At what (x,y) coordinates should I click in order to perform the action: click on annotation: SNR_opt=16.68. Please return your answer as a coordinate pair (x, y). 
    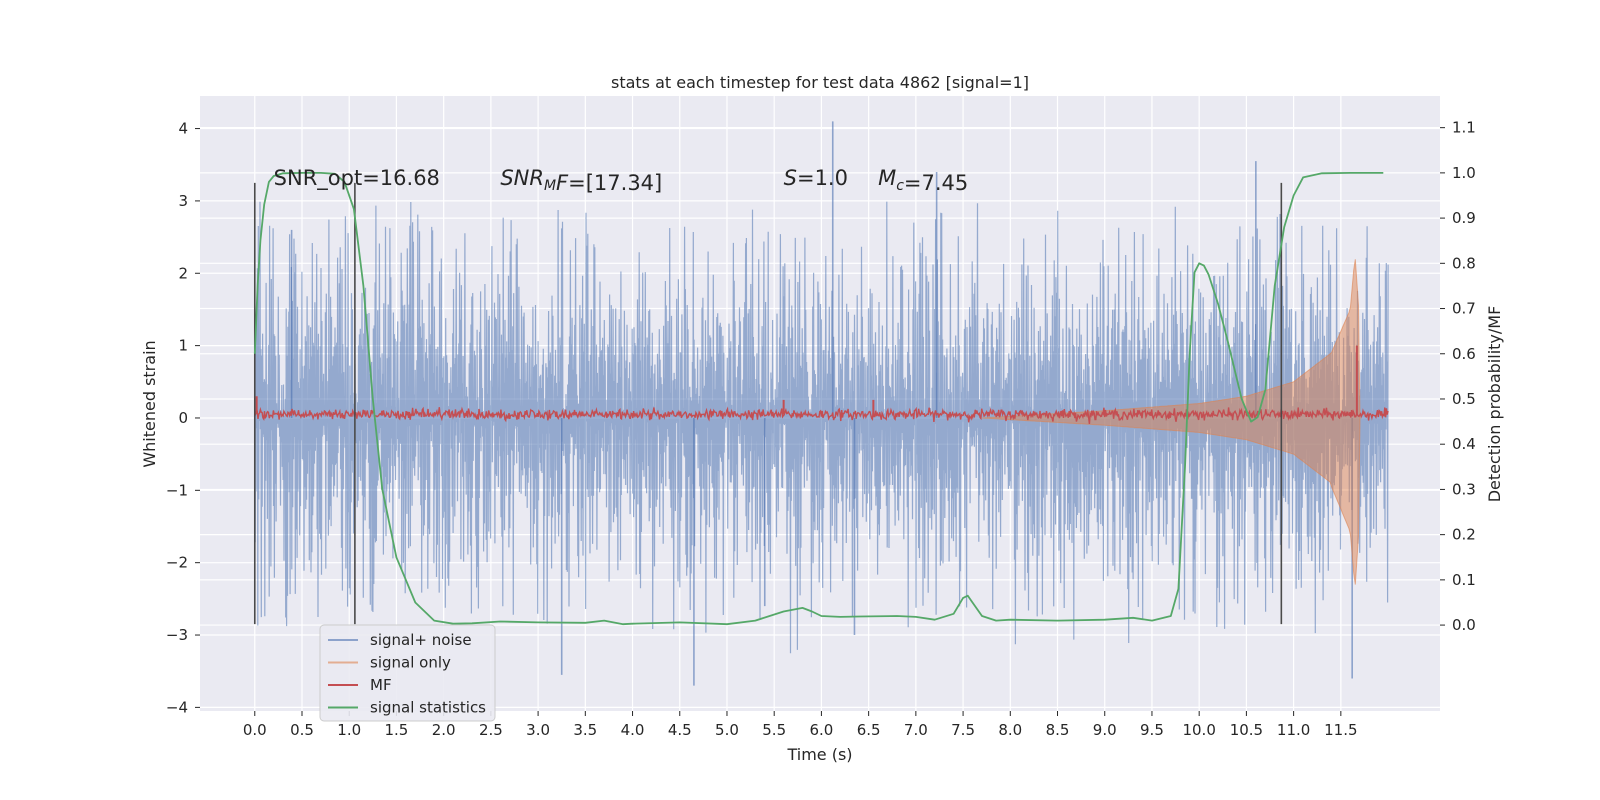
    Looking at the image, I should click on (357, 178).